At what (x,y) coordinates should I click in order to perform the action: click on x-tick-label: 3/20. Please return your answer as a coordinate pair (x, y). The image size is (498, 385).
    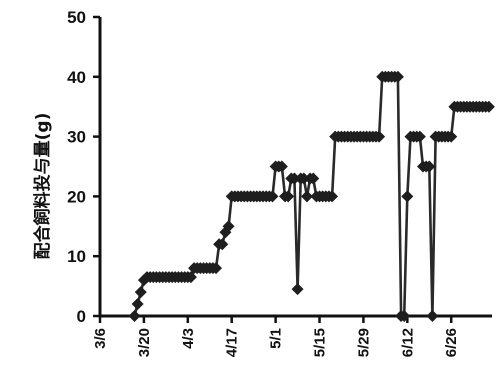
    Looking at the image, I should click on (144, 342).